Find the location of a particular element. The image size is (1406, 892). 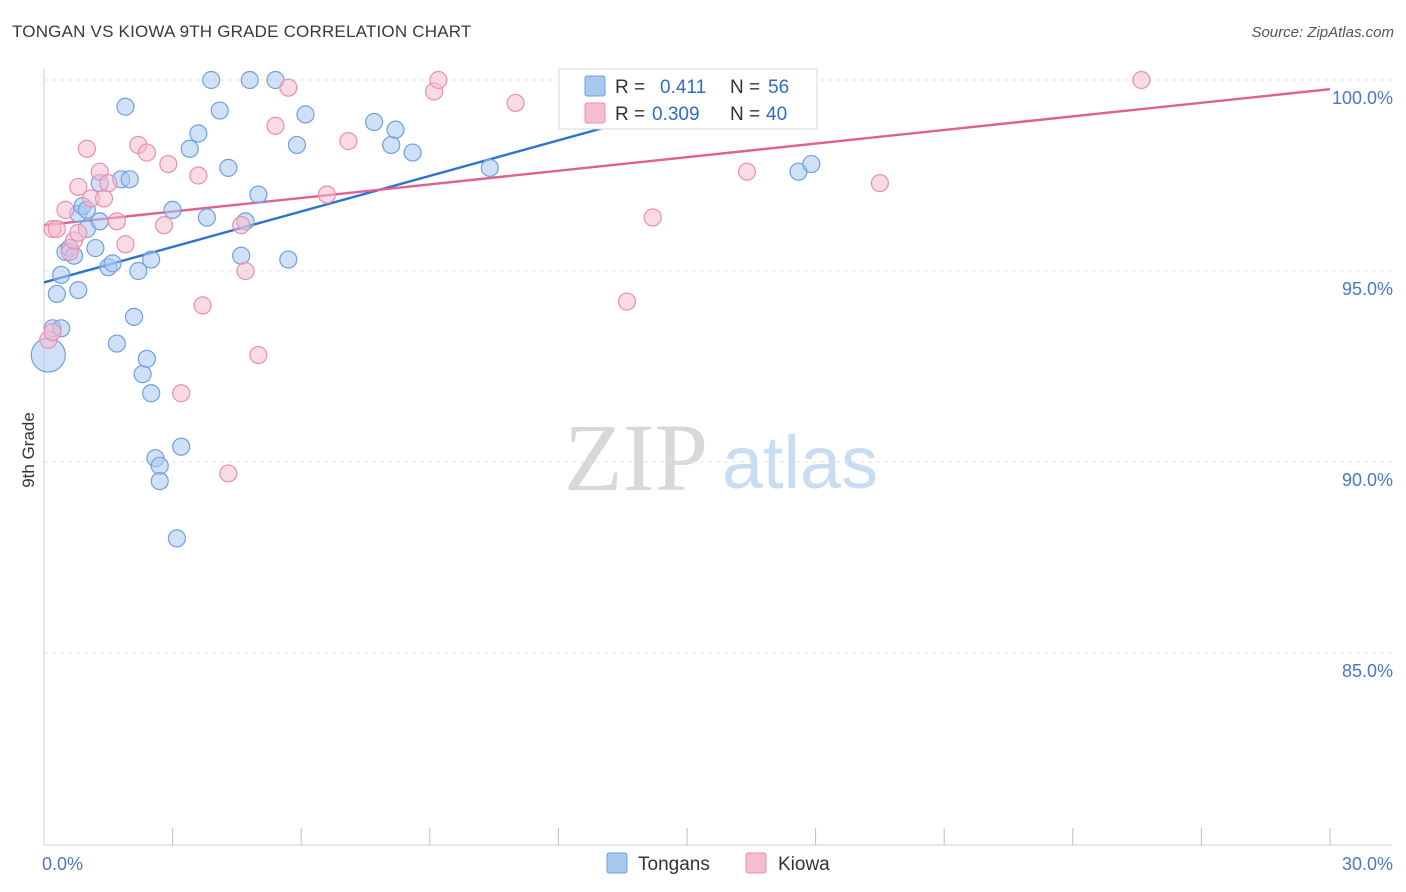

legend-n-value-tongans: 56 is located at coordinates (778, 87).